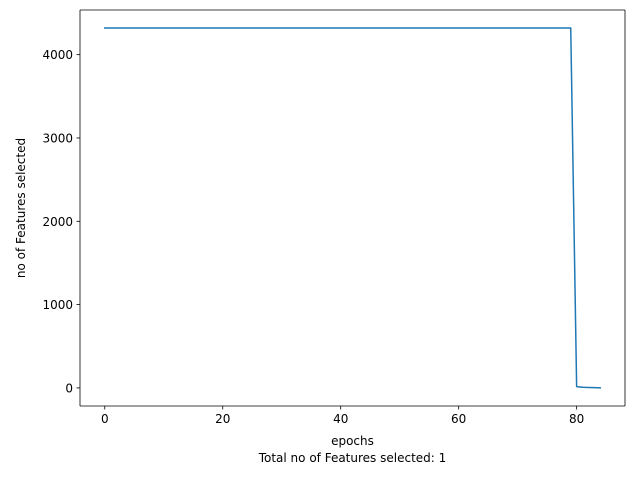 Image resolution: width=640 pixels, height=480 pixels. I want to click on chart-caption: Total no of Features selected: 1, so click(352, 458).